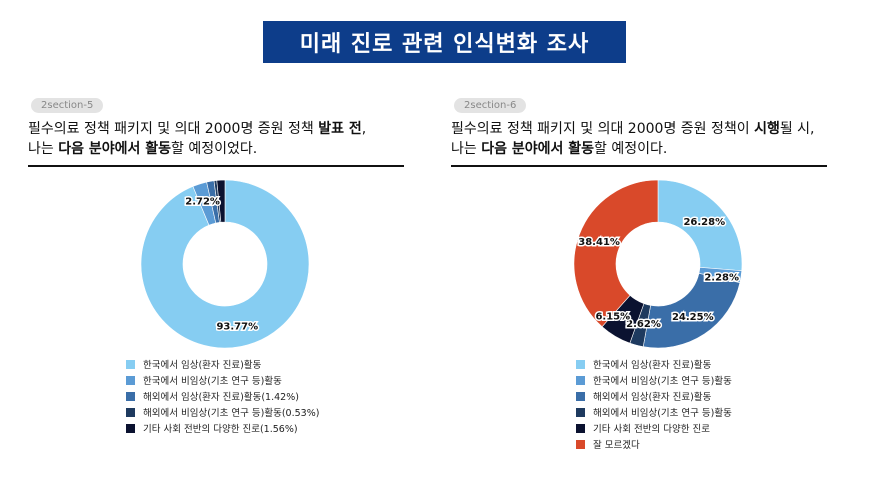 This screenshot has height=478, width=889. I want to click on page-title: 미래 진로 관련 인식변화 조사, so click(444, 42).